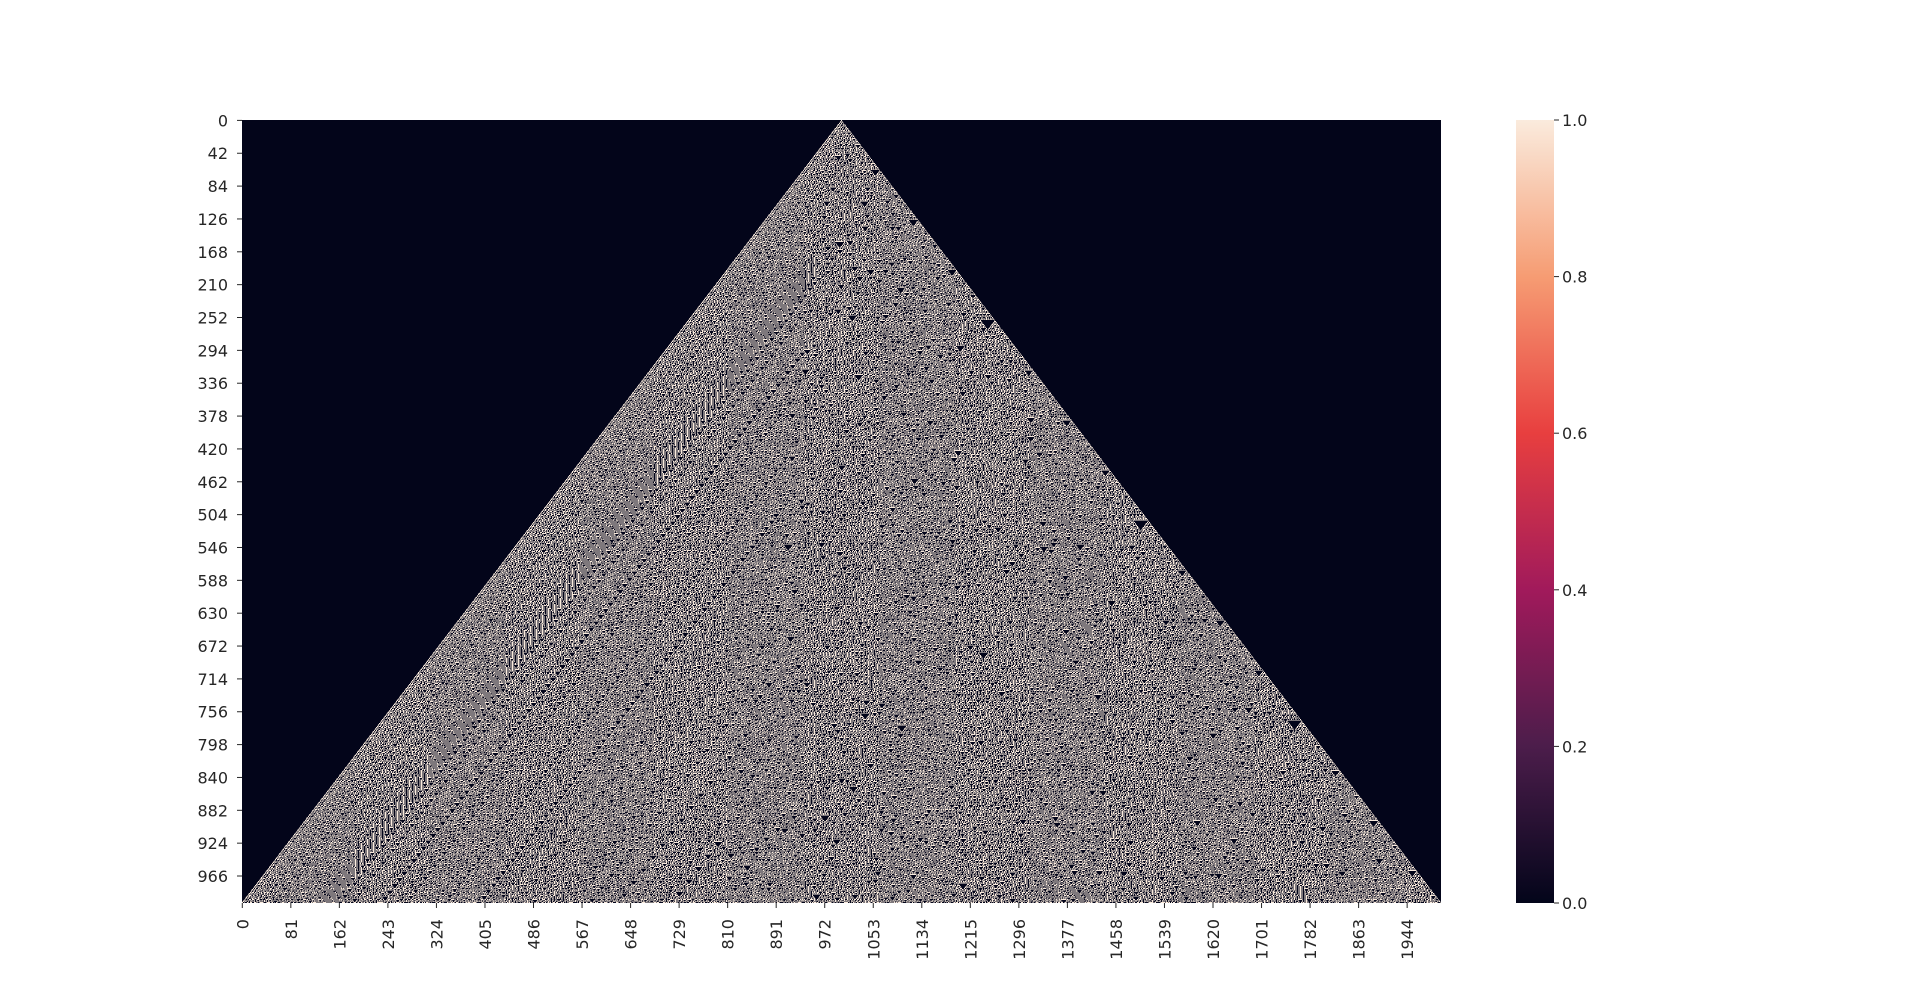 The height and width of the screenshot is (1002, 1912). Describe the element at coordinates (873, 939) in the screenshot. I see `x-tick-label: 1053` at that location.